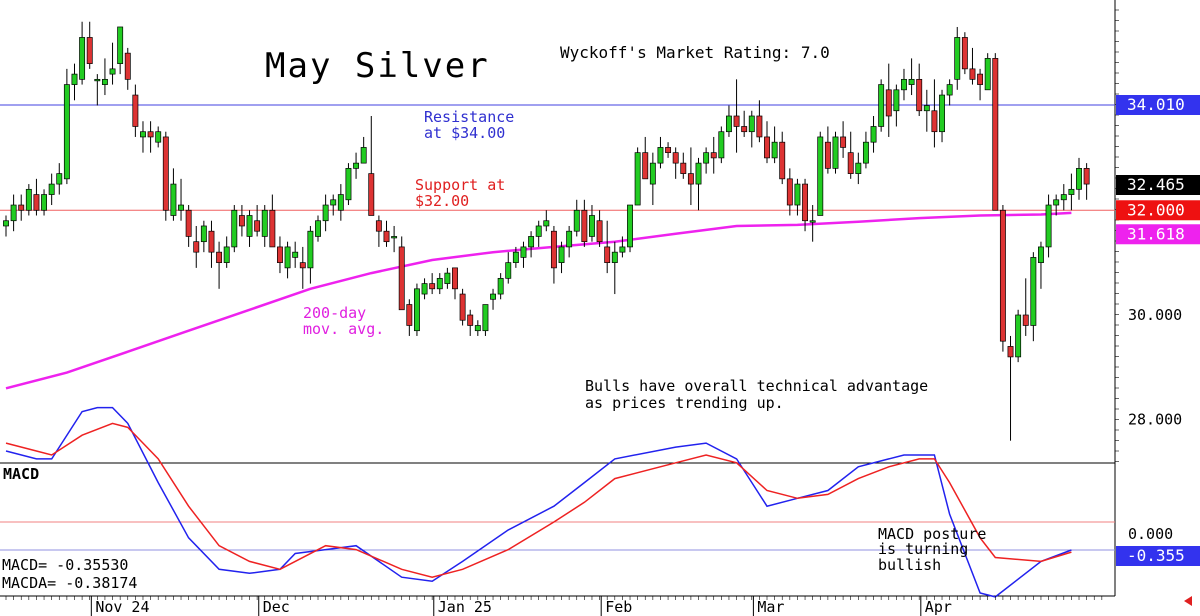  Describe the element at coordinates (343, 329) in the screenshot. I see `ma-annotation-line2: mov. avg.` at that location.